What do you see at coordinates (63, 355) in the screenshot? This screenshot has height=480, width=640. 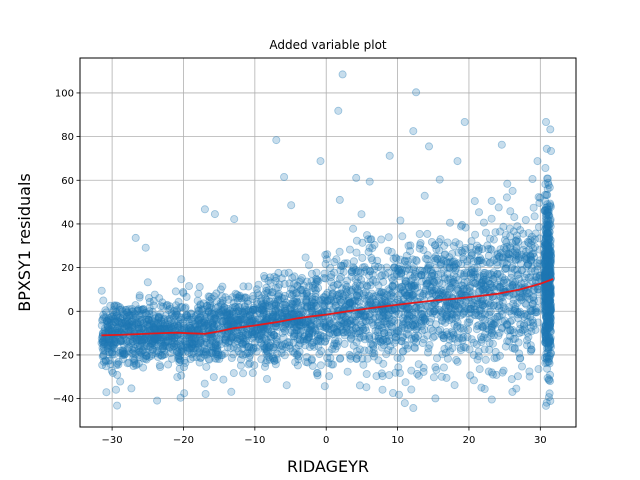 I see `y-tick-label: −20` at bounding box center [63, 355].